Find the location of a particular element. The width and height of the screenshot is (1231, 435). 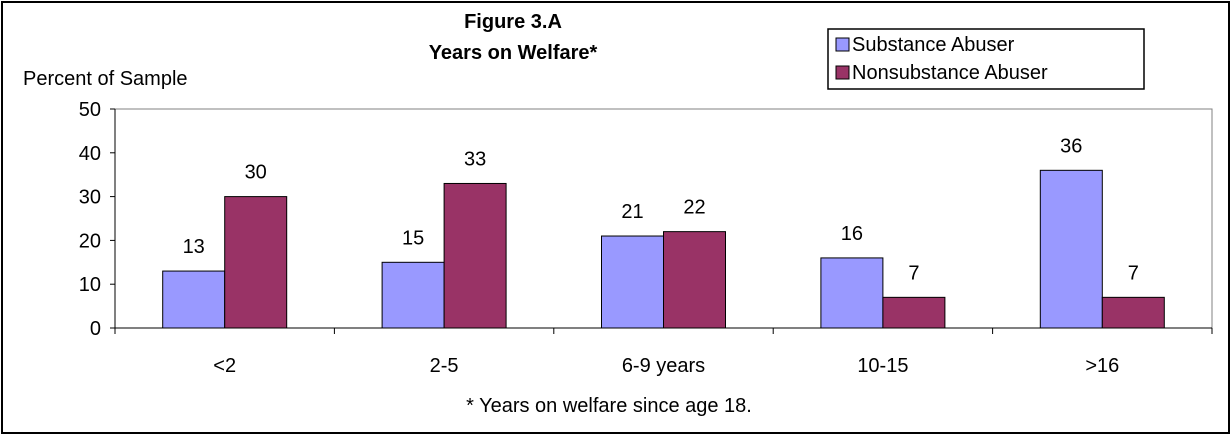

legend-label-substance-abuser: Substance Abuser is located at coordinates (933, 45).